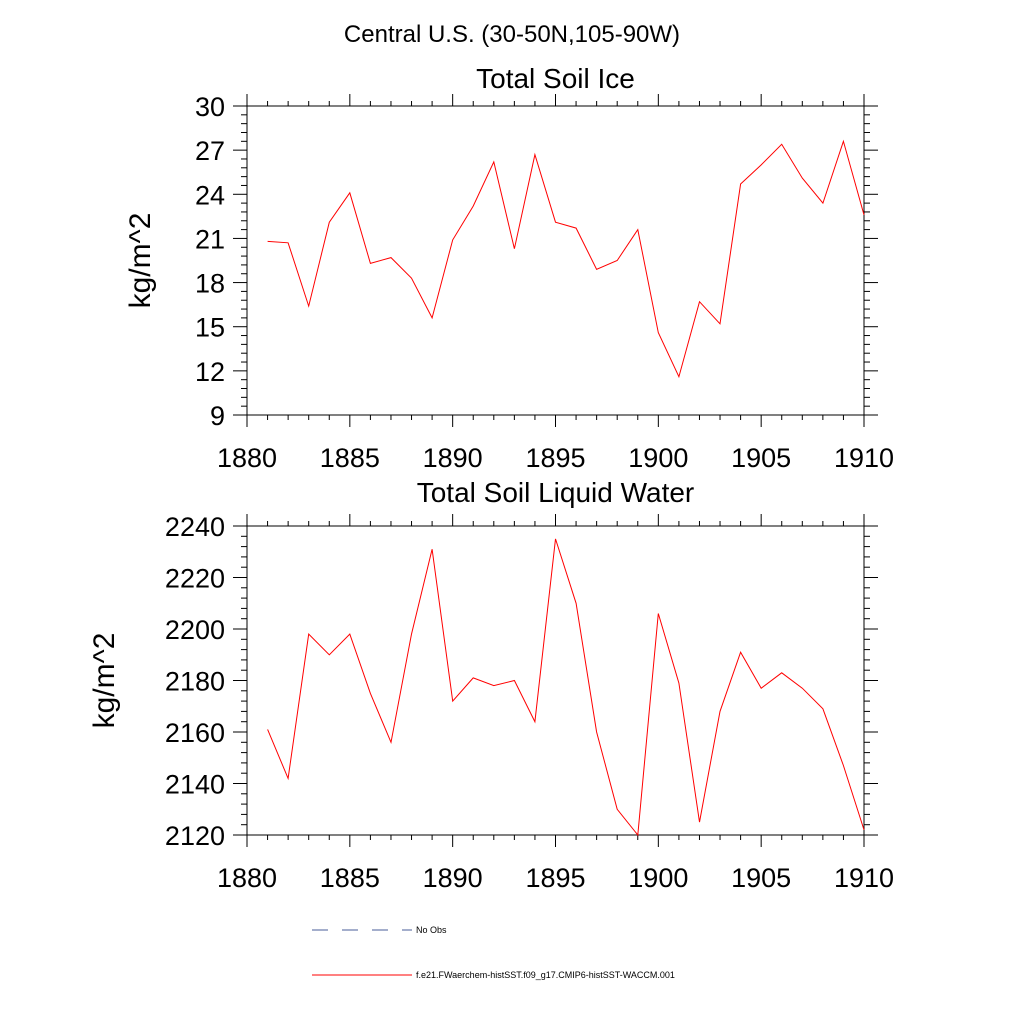 This screenshot has height=1029, width=1024. What do you see at coordinates (566, 259) in the screenshot?
I see `series-line` at bounding box center [566, 259].